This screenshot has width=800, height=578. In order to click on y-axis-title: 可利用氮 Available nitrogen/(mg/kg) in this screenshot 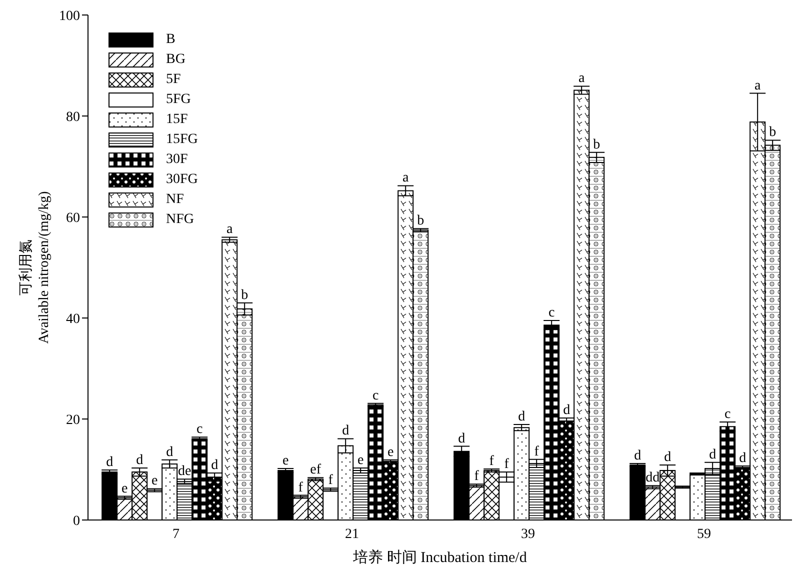, I will do `click(35, 267)`.